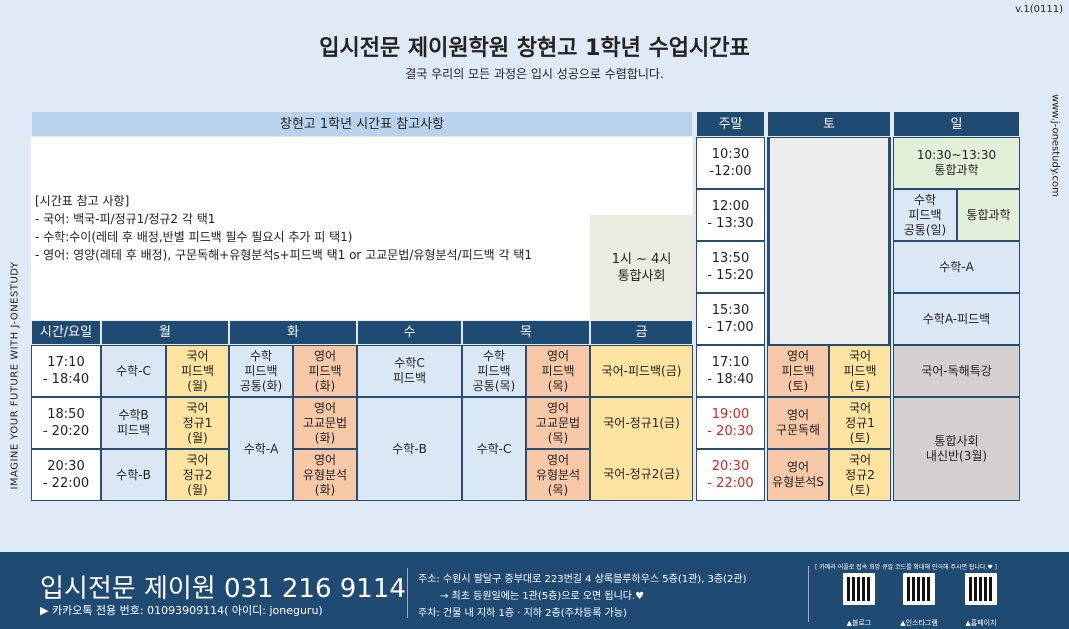  I want to click on class-cell: 영어 피드백 (화), so click(325, 371).